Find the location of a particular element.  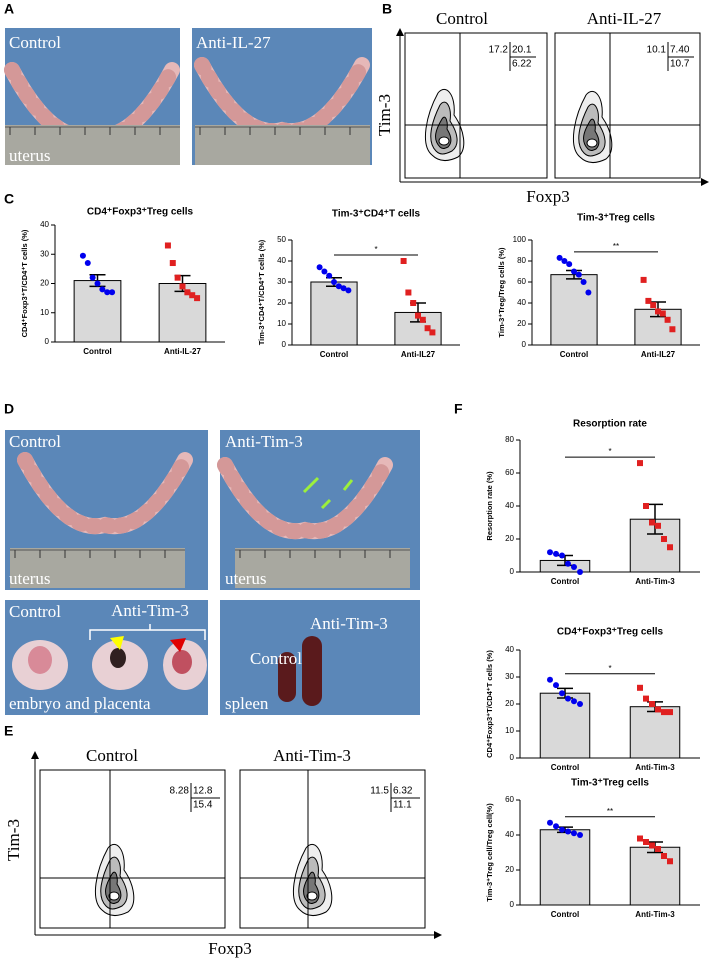

error-bar is located at coordinates (655, 519).